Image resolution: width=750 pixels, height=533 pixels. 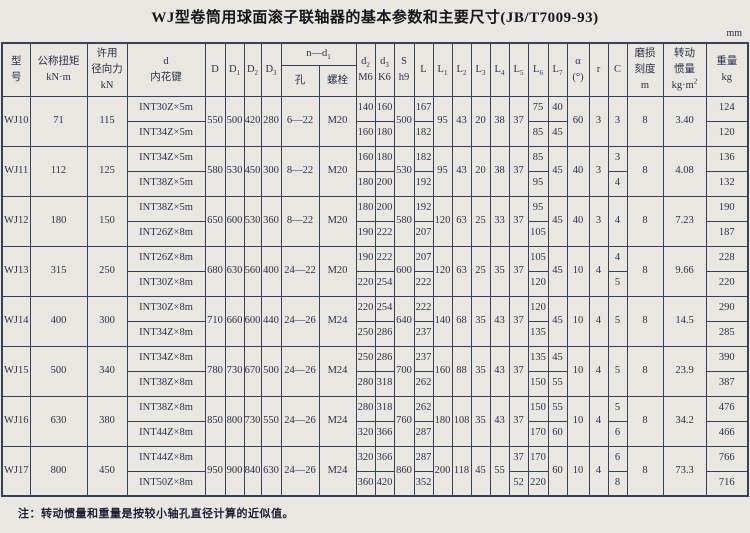 What do you see at coordinates (166, 333) in the screenshot?
I see `cell-WJ14-spline: INT34Z×8m` at bounding box center [166, 333].